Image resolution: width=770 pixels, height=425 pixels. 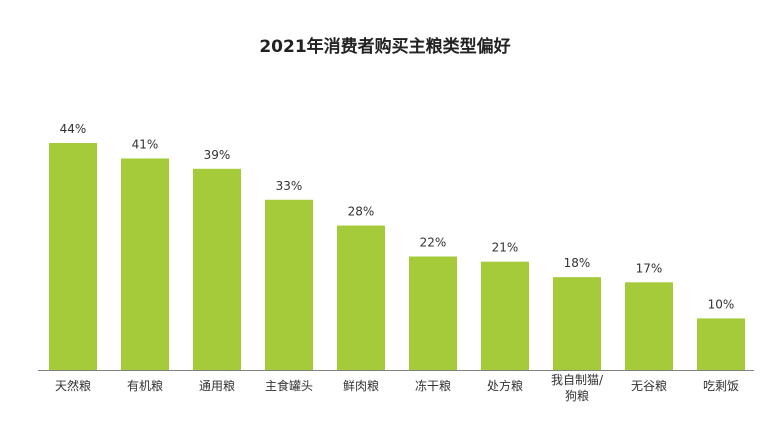 I want to click on data-label: 22%, so click(x=433, y=243).